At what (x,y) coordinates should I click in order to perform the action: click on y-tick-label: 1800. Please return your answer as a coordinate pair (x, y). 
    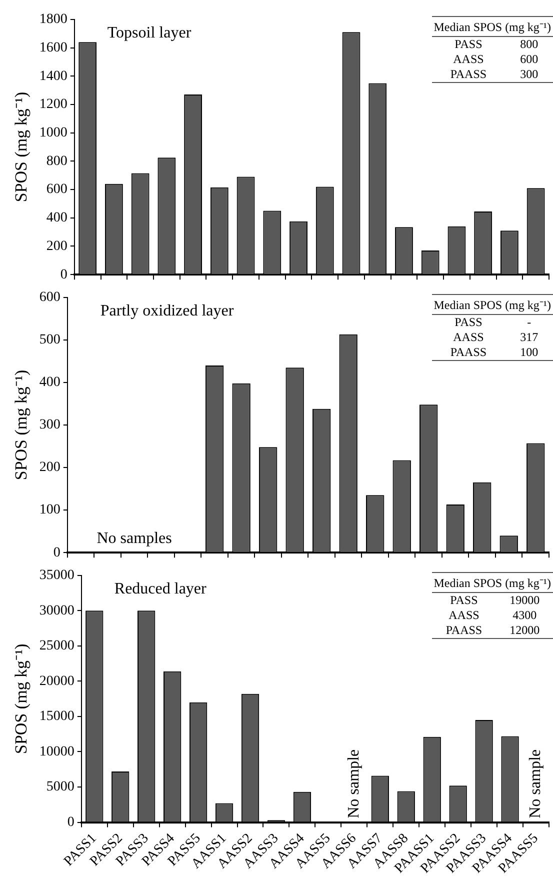
    Looking at the image, I should click on (53, 20).